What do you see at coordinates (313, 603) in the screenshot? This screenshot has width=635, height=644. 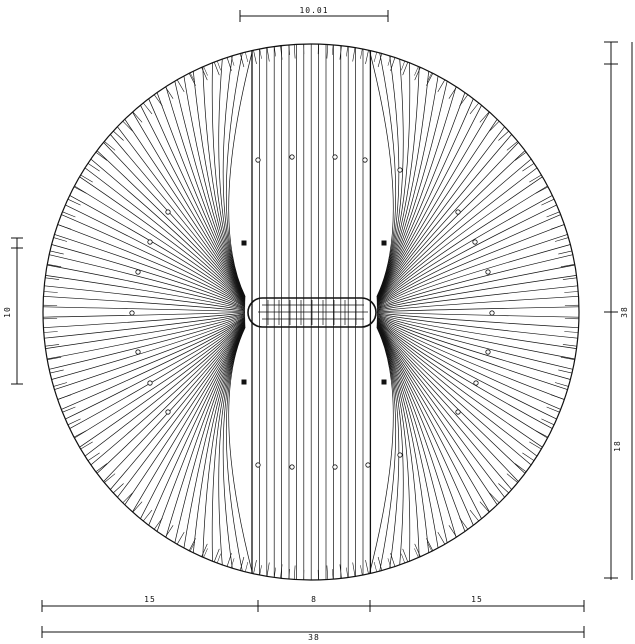 I see `dimension-bottom-segments: 15 8 15` at bounding box center [313, 603].